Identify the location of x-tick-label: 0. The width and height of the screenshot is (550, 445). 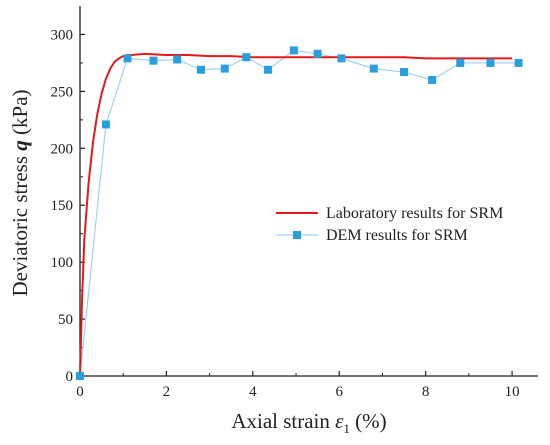
(80, 392).